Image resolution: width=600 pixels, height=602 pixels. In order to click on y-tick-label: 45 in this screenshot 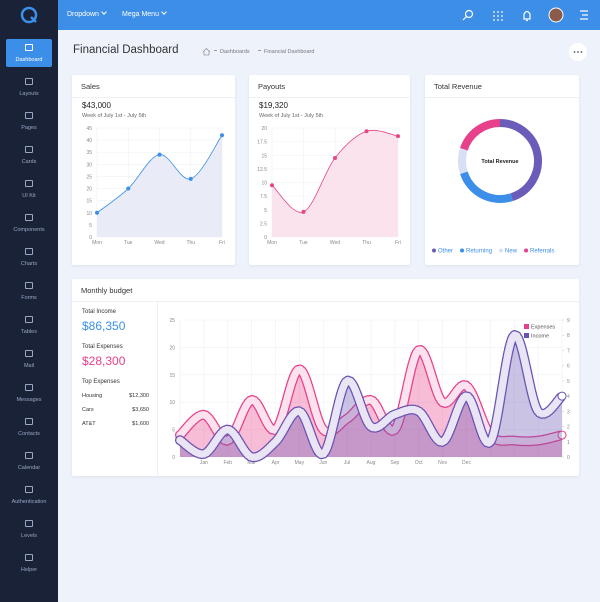, I will do `click(89, 129)`.